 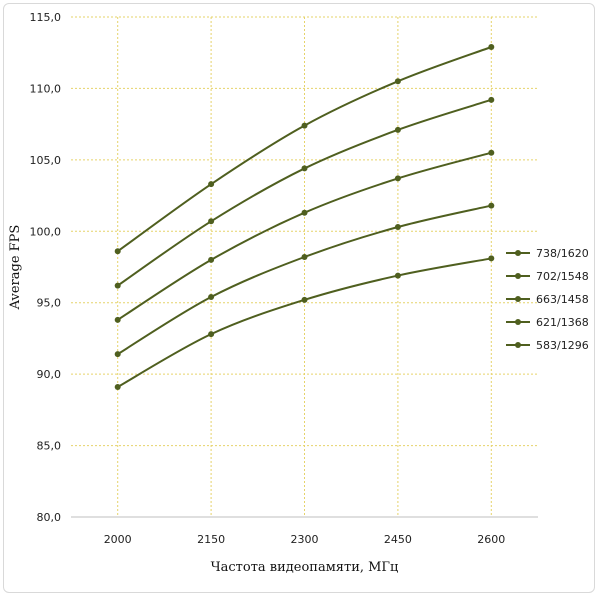 I want to click on y-tick-label: 100,0, so click(x=46, y=231).